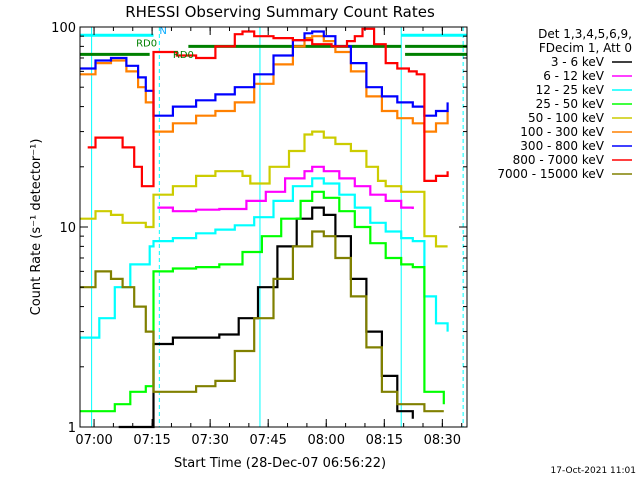 The height and width of the screenshot is (480, 640). Describe the element at coordinates (570, 90) in the screenshot. I see `legend-entry-label-2: 12 - 25 keV` at that location.